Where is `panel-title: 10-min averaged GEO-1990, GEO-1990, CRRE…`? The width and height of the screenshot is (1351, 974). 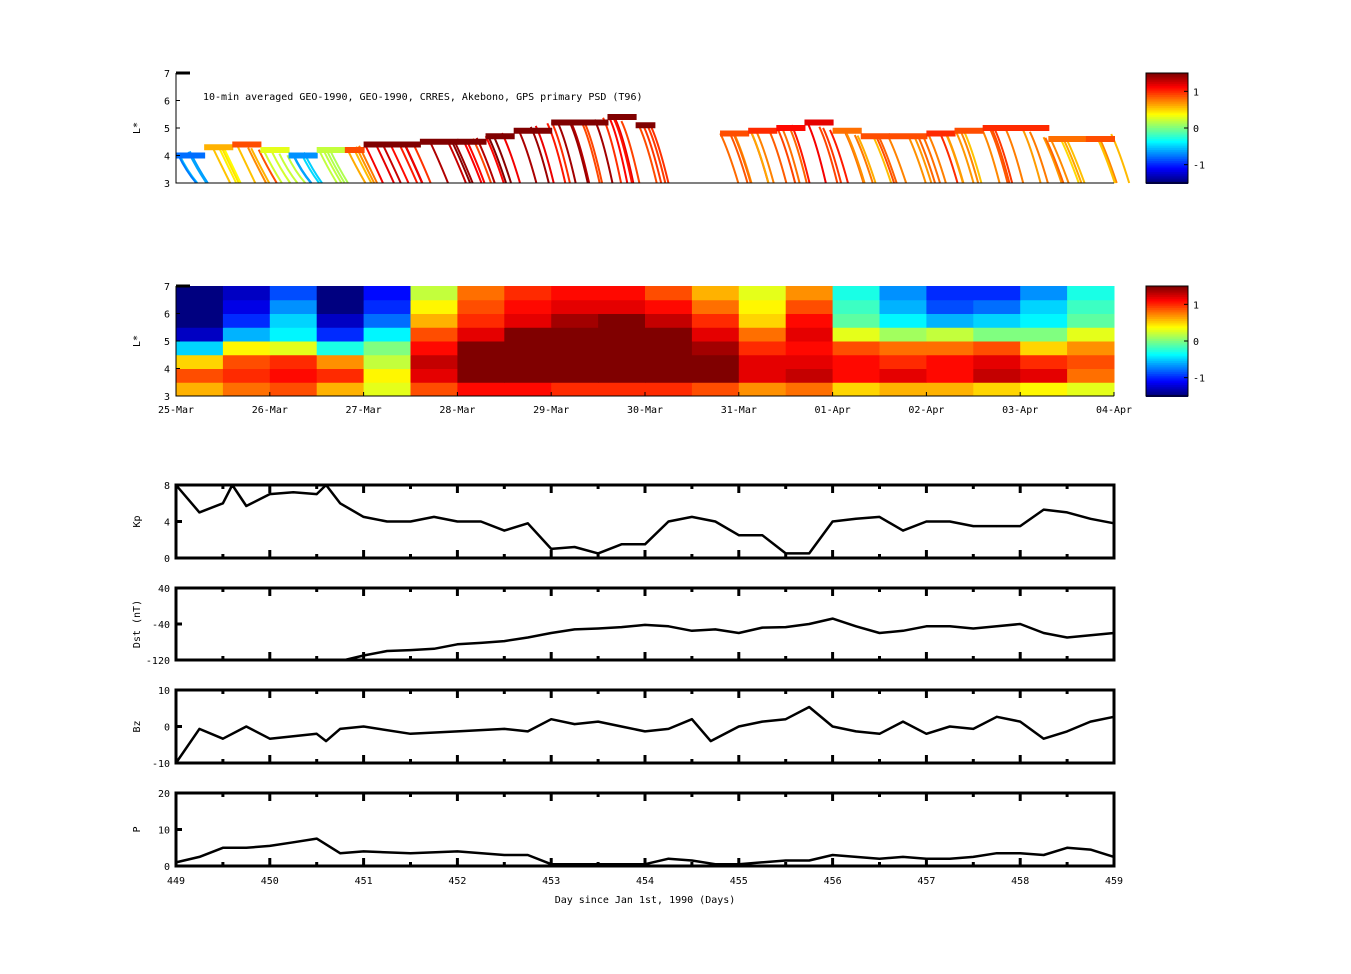 panel-title: 10-min averaged GEO-1990, GEO-1990, CRRE… is located at coordinates (423, 97).